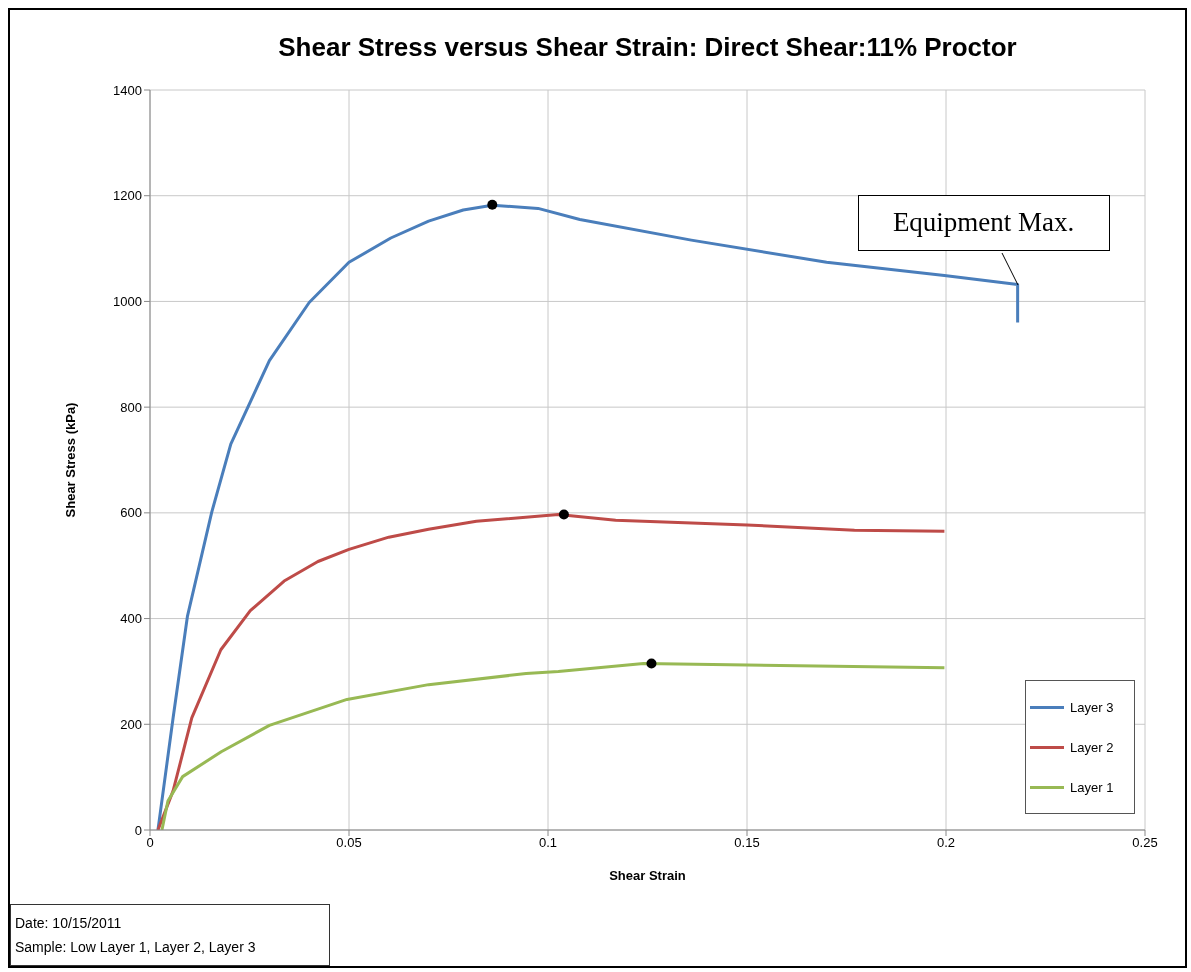 This screenshot has height=972, width=1191. I want to click on text: Date: 10/15/2011, so click(69, 923).